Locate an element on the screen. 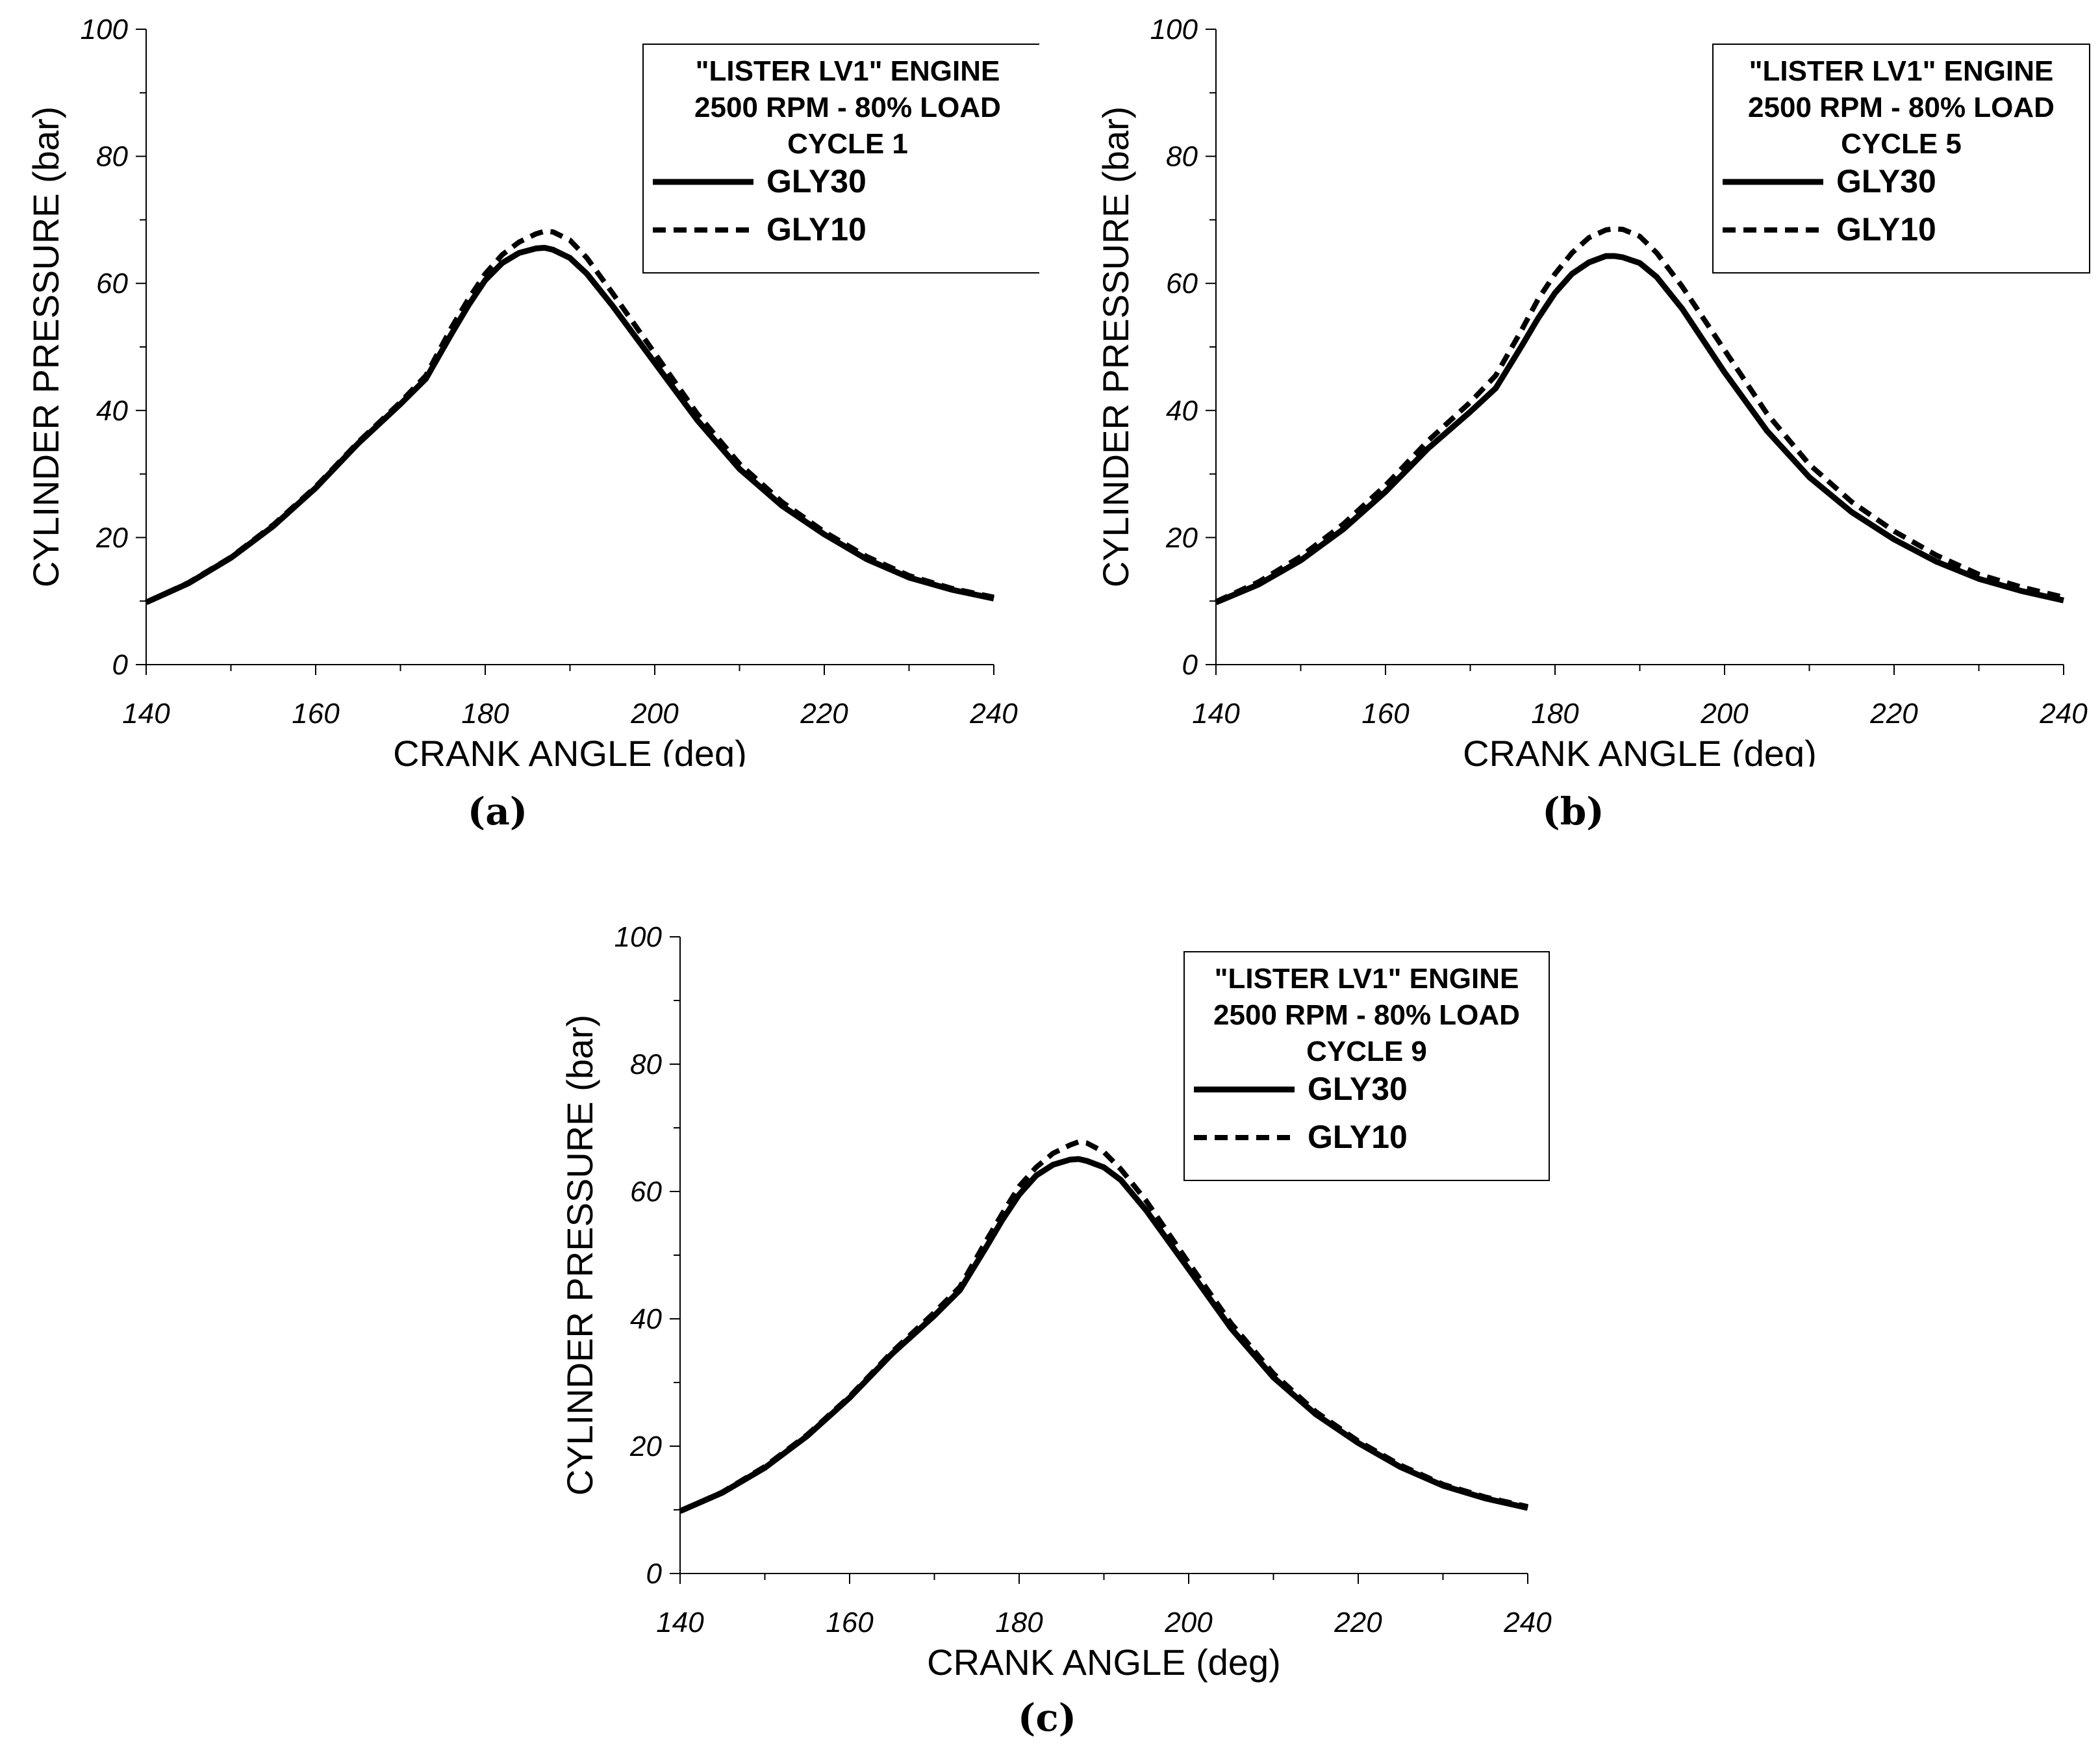 This screenshot has width=2100, height=1758. legend-title-line: CYCLE 1 is located at coordinates (847, 144).